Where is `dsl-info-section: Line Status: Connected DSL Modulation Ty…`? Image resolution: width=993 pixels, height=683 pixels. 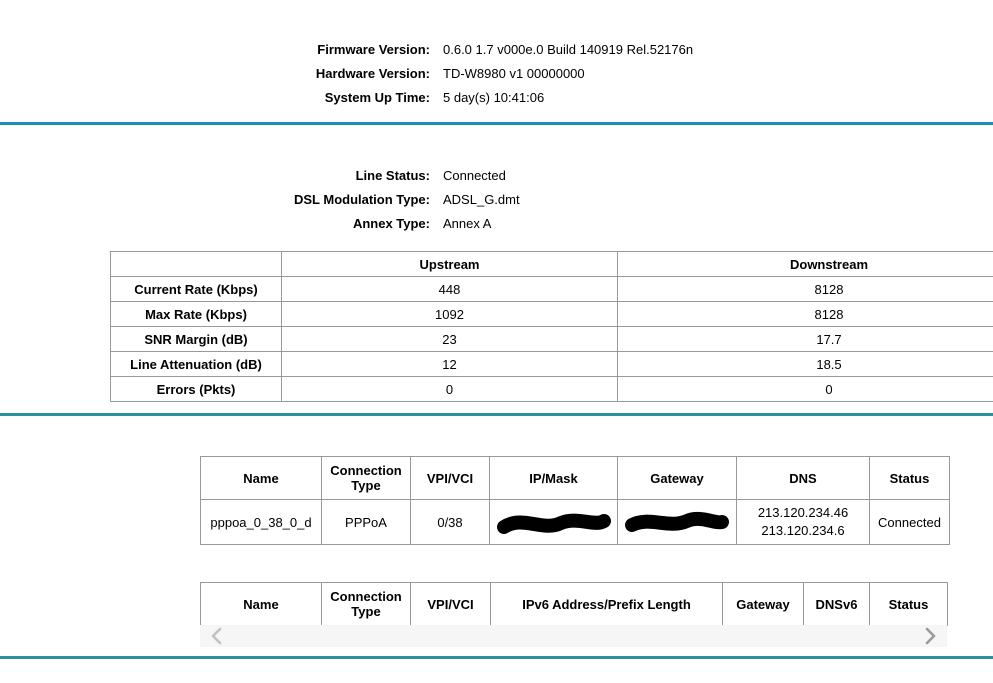 dsl-info-section: Line Status: Connected DSL Modulation Ty… is located at coordinates (496, 200).